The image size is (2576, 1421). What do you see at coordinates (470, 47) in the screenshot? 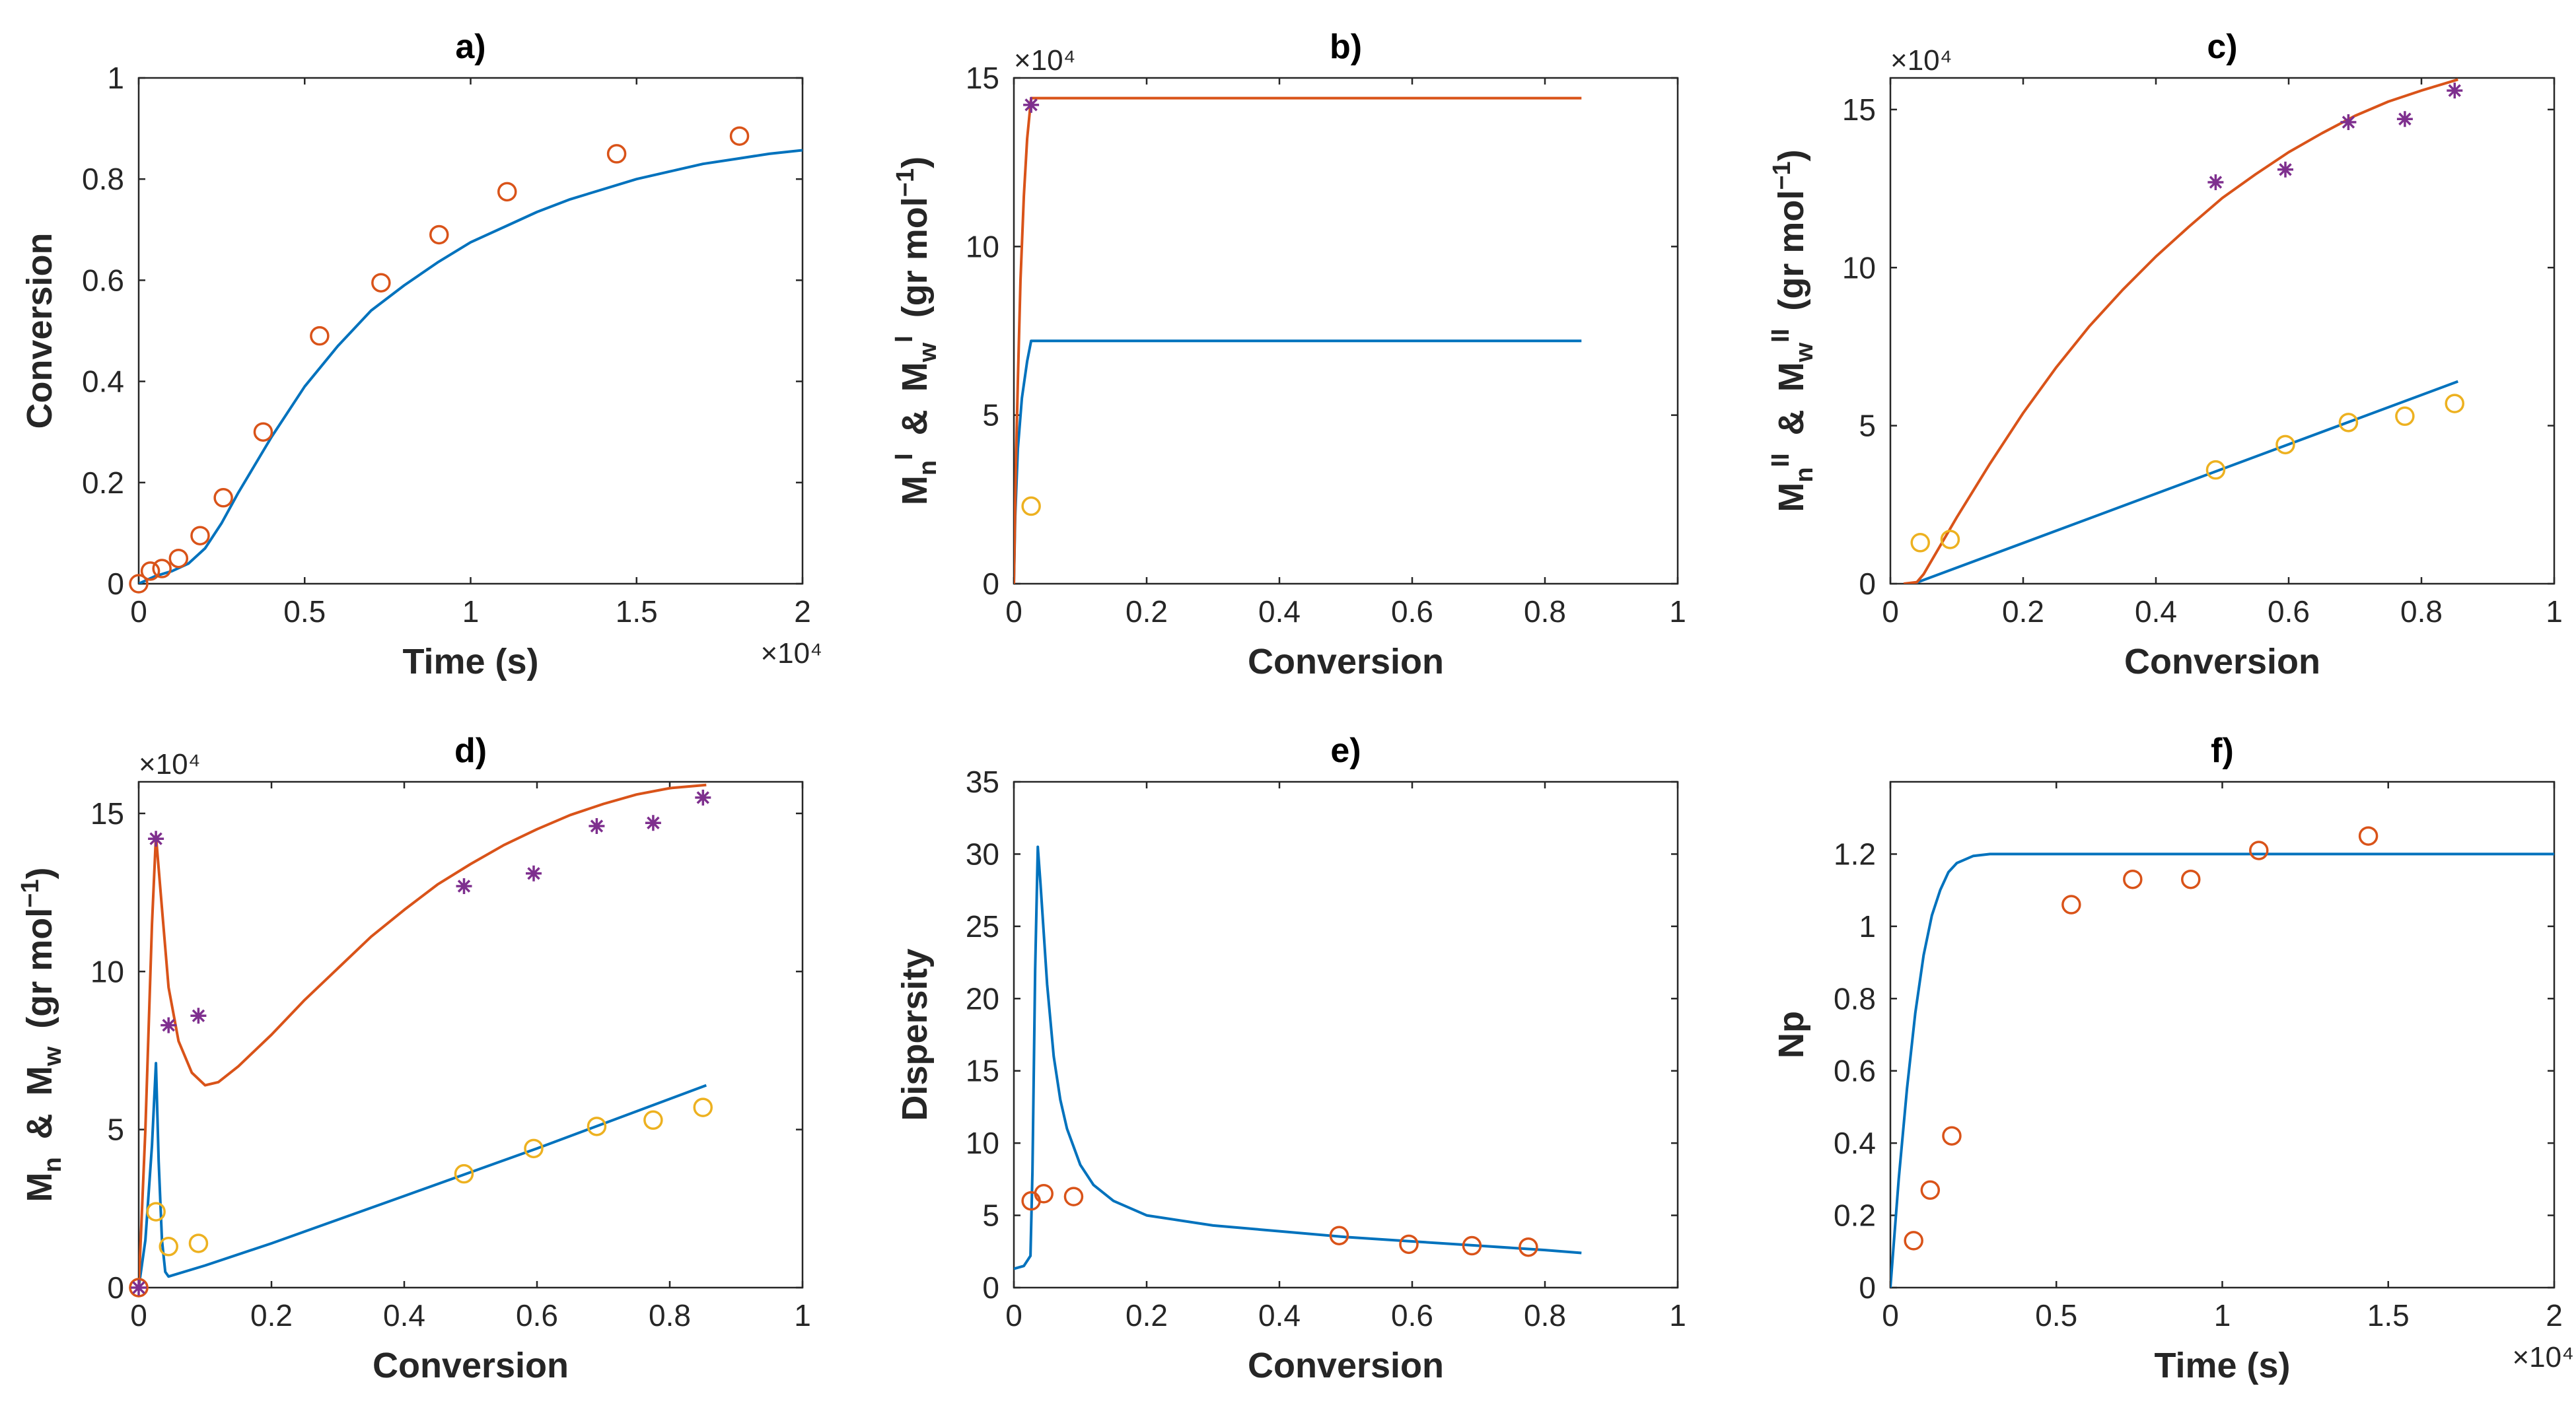
I see `panel-title: a)` at bounding box center [470, 47].